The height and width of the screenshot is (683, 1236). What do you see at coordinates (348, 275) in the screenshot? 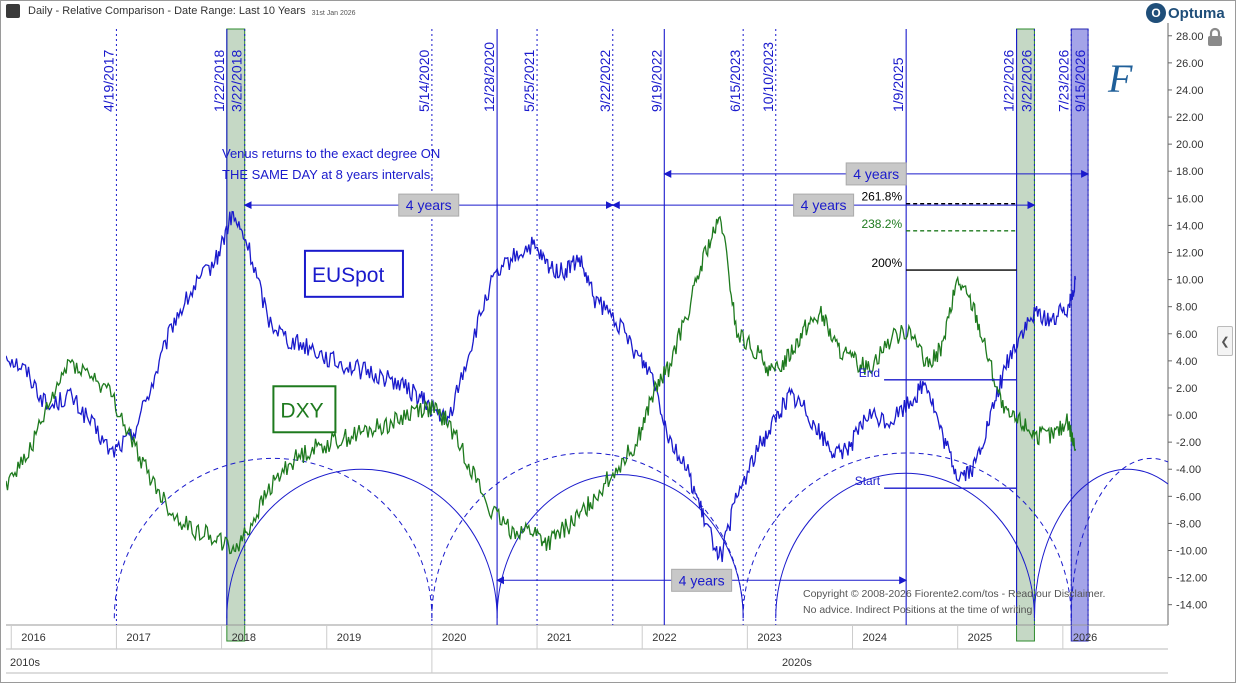
I see `series-label: EUSpot` at bounding box center [348, 275].